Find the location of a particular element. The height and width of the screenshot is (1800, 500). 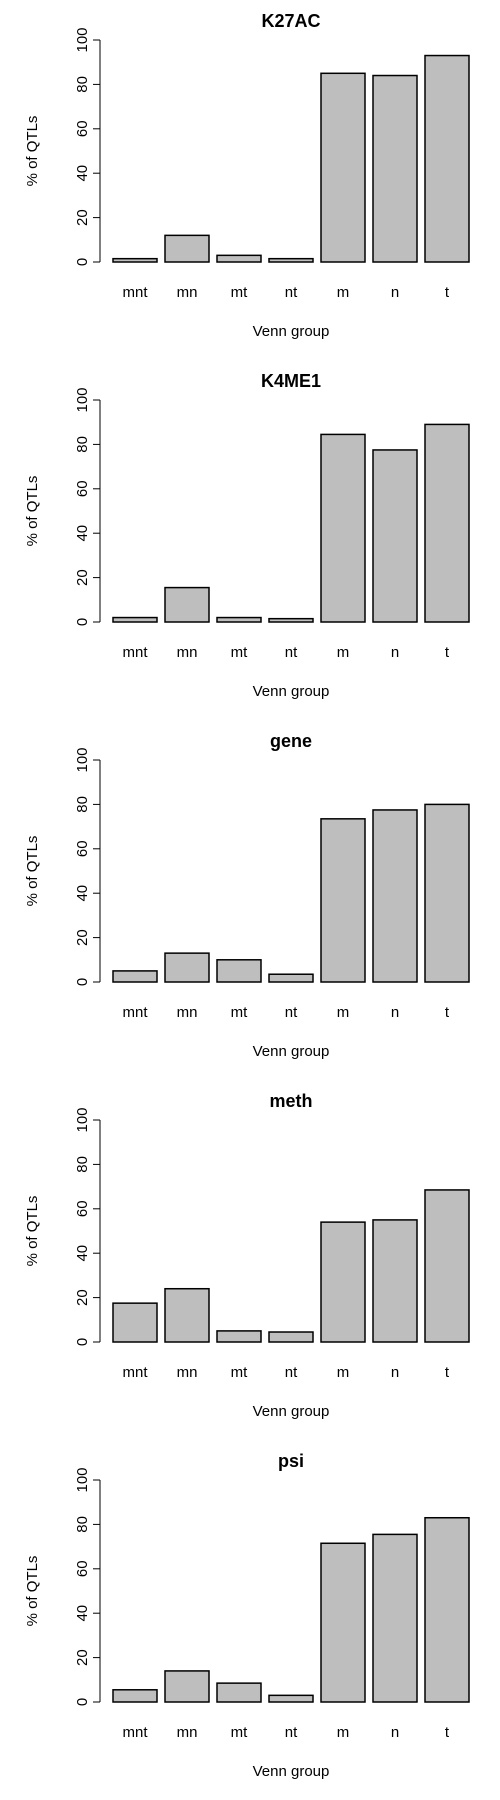

chart-title: K27AC is located at coordinates (290, 21).